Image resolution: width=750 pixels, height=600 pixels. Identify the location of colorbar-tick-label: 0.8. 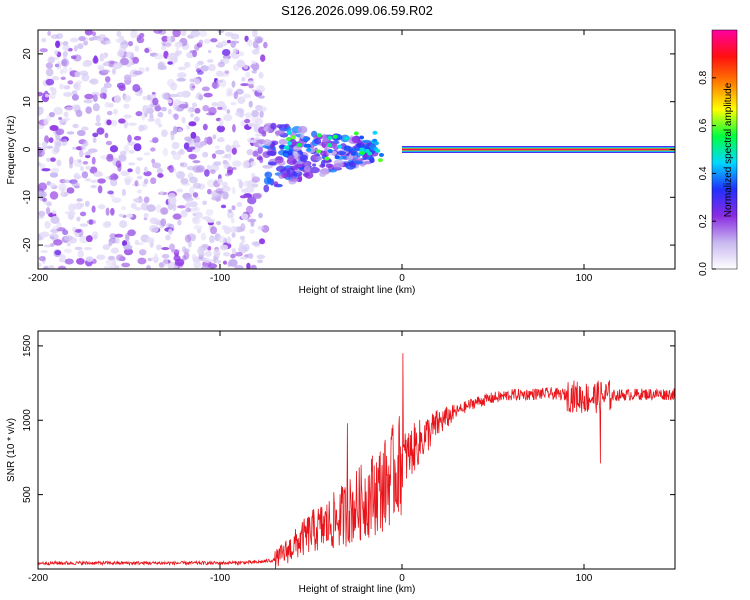
(703, 77).